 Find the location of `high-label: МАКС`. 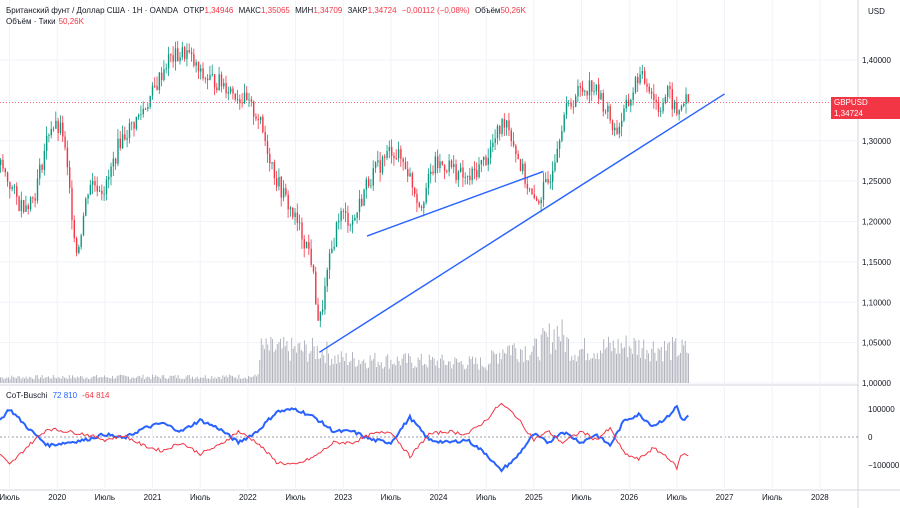

high-label: МАКС is located at coordinates (249, 10).